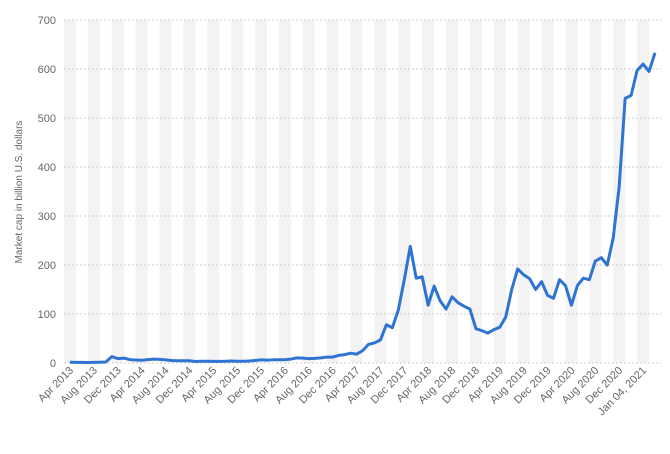 The width and height of the screenshot is (670, 454). What do you see at coordinates (47, 119) in the screenshot?
I see `y-tick-label: 500` at bounding box center [47, 119].